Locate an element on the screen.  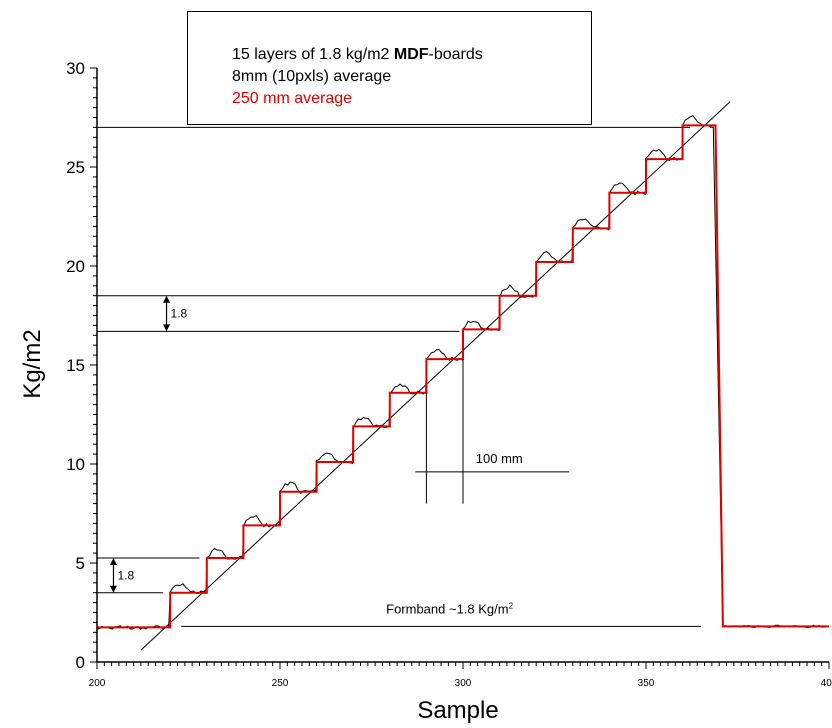
x-tick-label: 200 is located at coordinates (97, 683).